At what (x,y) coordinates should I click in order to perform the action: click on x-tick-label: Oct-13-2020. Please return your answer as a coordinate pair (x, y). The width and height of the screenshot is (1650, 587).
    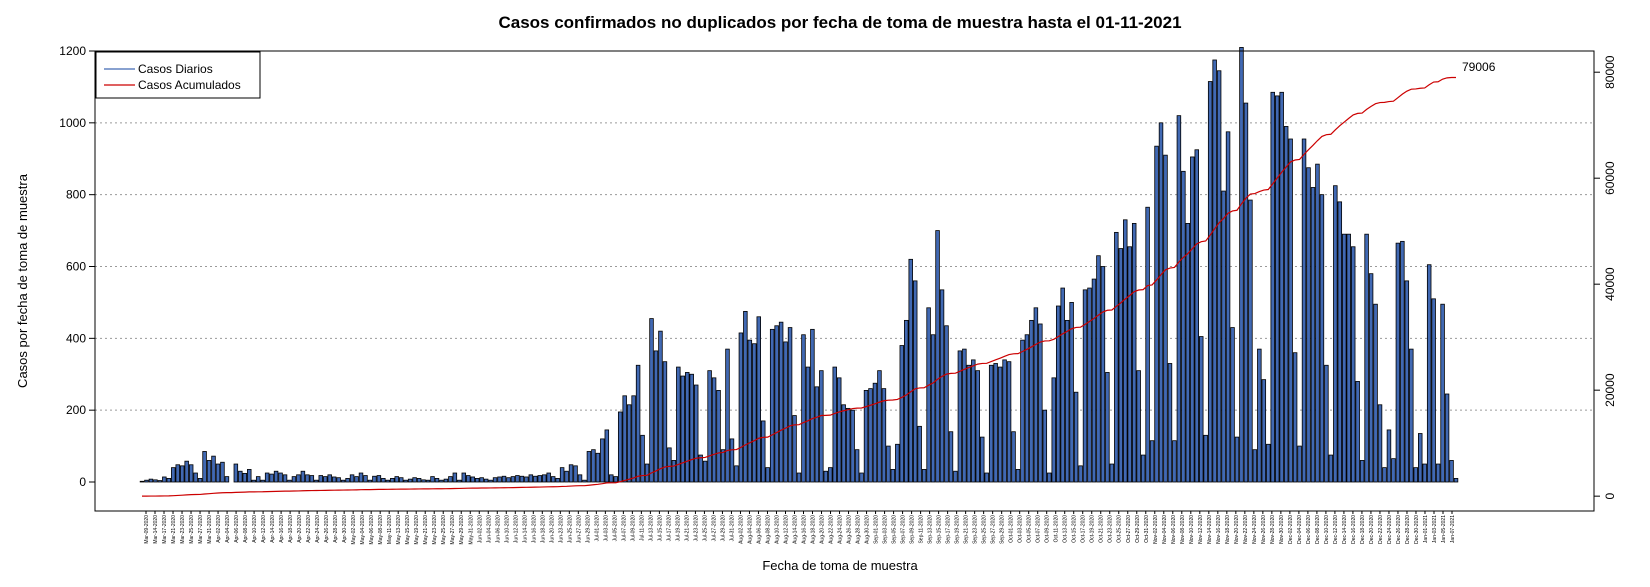
    Looking at the image, I should click on (1066, 529).